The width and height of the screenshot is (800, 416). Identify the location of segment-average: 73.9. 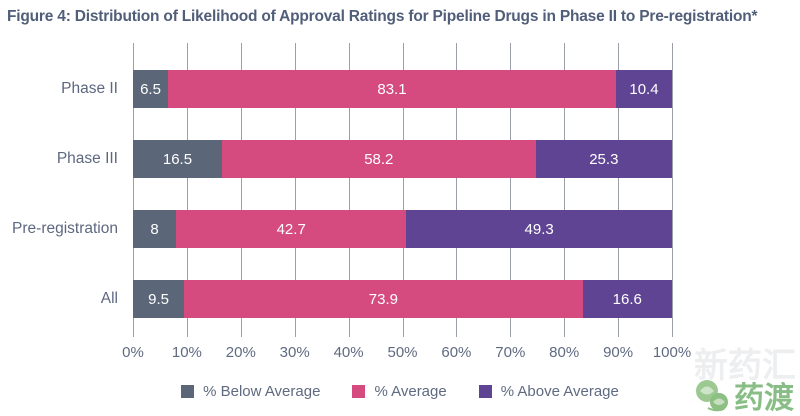
(383, 299).